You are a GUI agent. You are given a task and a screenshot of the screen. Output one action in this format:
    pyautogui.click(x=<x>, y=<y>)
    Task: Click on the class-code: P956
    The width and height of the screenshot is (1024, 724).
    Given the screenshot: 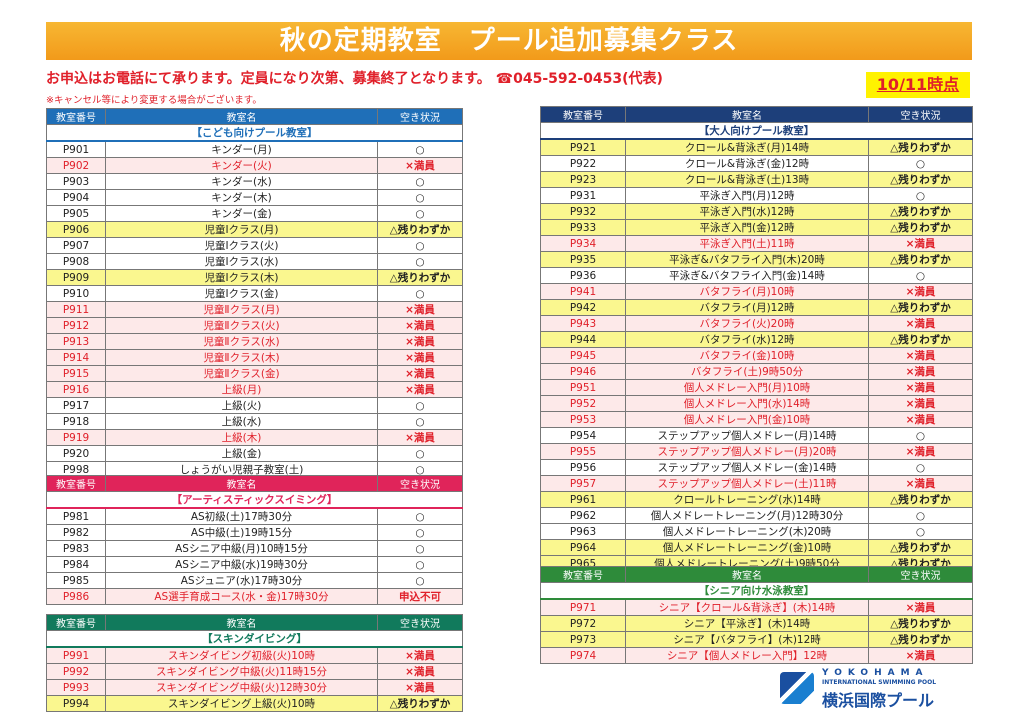 What is the action you would take?
    pyautogui.click(x=583, y=467)
    